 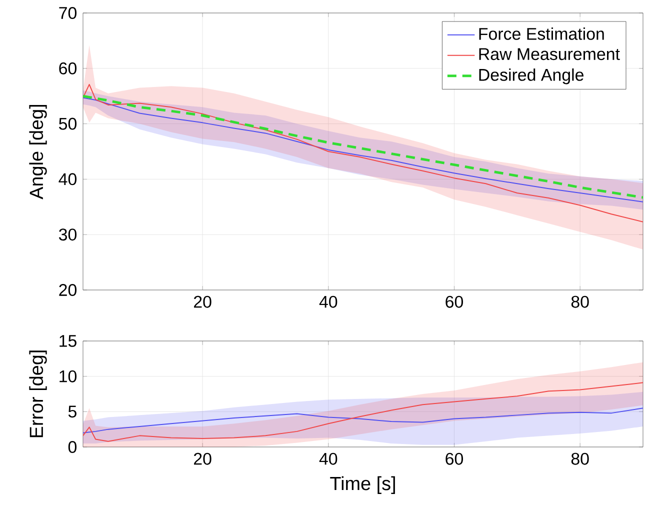 What do you see at coordinates (67, 179) in the screenshot?
I see `y-tick-label: 40` at bounding box center [67, 179].